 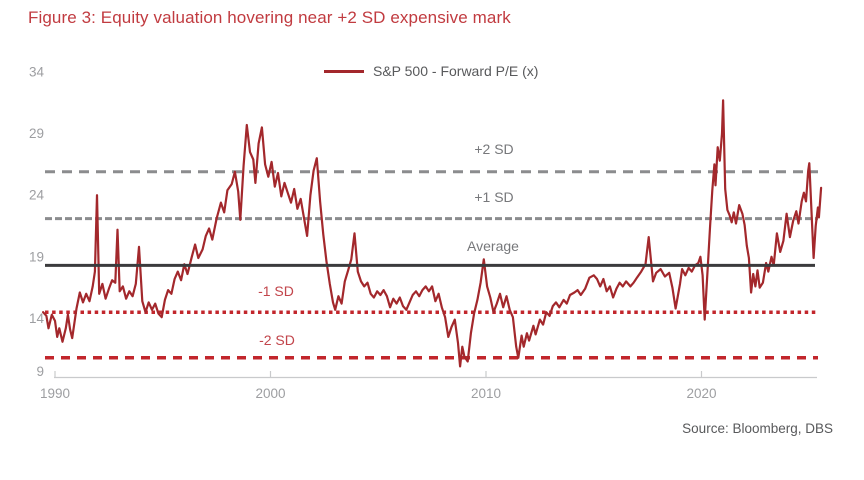 I want to click on source-note: Source: Bloomberg, DBS, so click(x=757, y=428).